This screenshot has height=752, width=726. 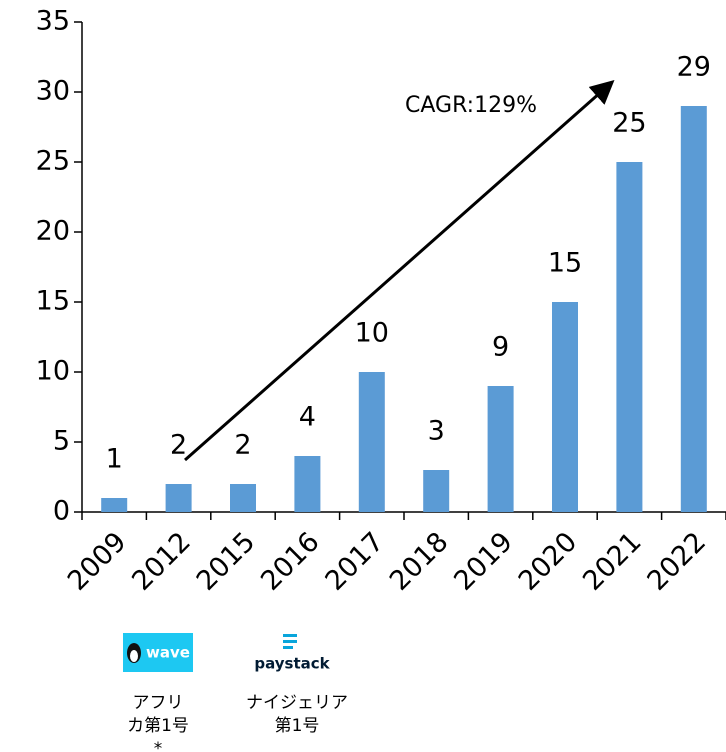 What do you see at coordinates (53, 231) in the screenshot?
I see `y-tick-label: 20` at bounding box center [53, 231].